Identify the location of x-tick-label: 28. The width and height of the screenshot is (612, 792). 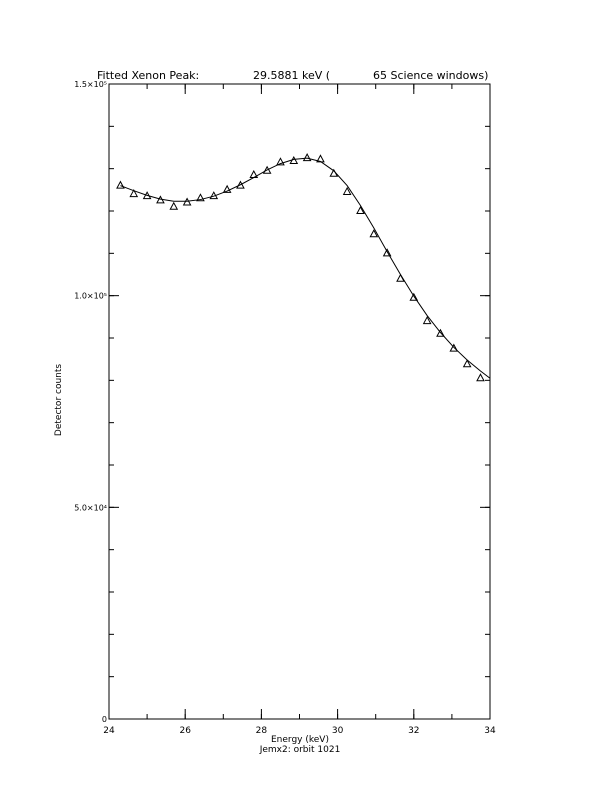
(262, 731).